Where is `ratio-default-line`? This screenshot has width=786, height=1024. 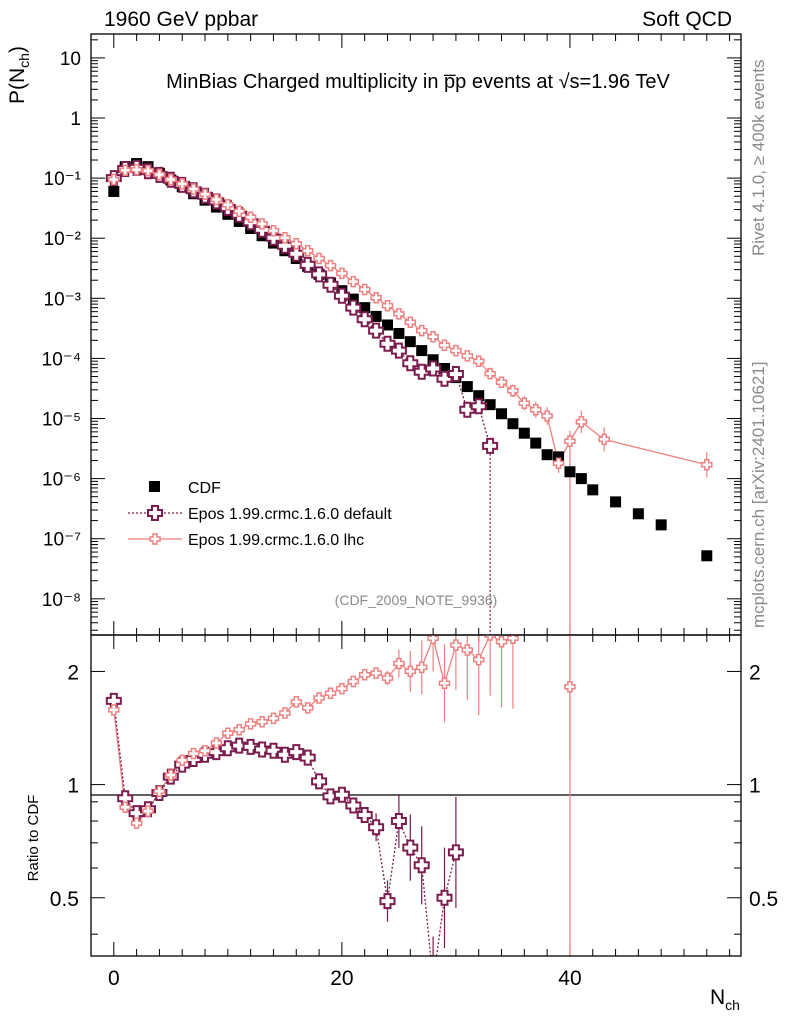
ratio-default-line is located at coordinates (285, 828).